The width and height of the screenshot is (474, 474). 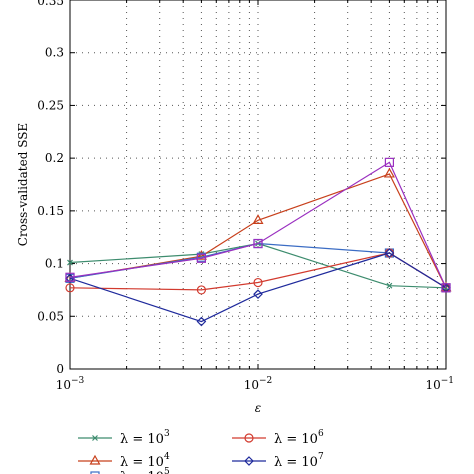 What do you see at coordinates (258, 384) in the screenshot?
I see `x-tick-label: 10⁻²` at bounding box center [258, 384].